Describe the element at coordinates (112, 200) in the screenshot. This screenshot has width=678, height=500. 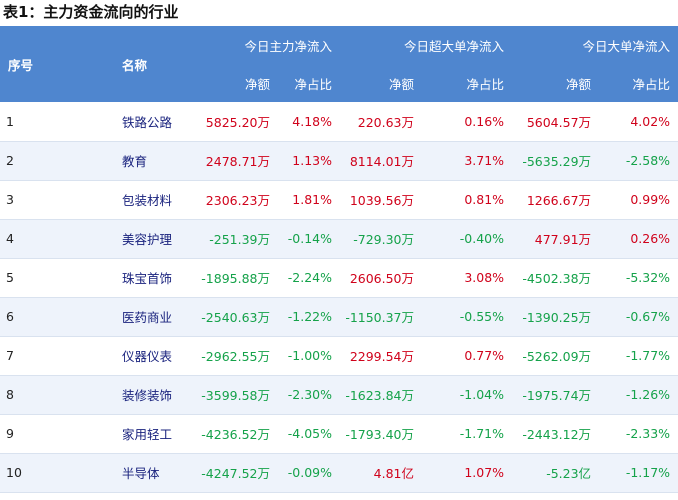
I see `industry-name: 包装材料` at that location.